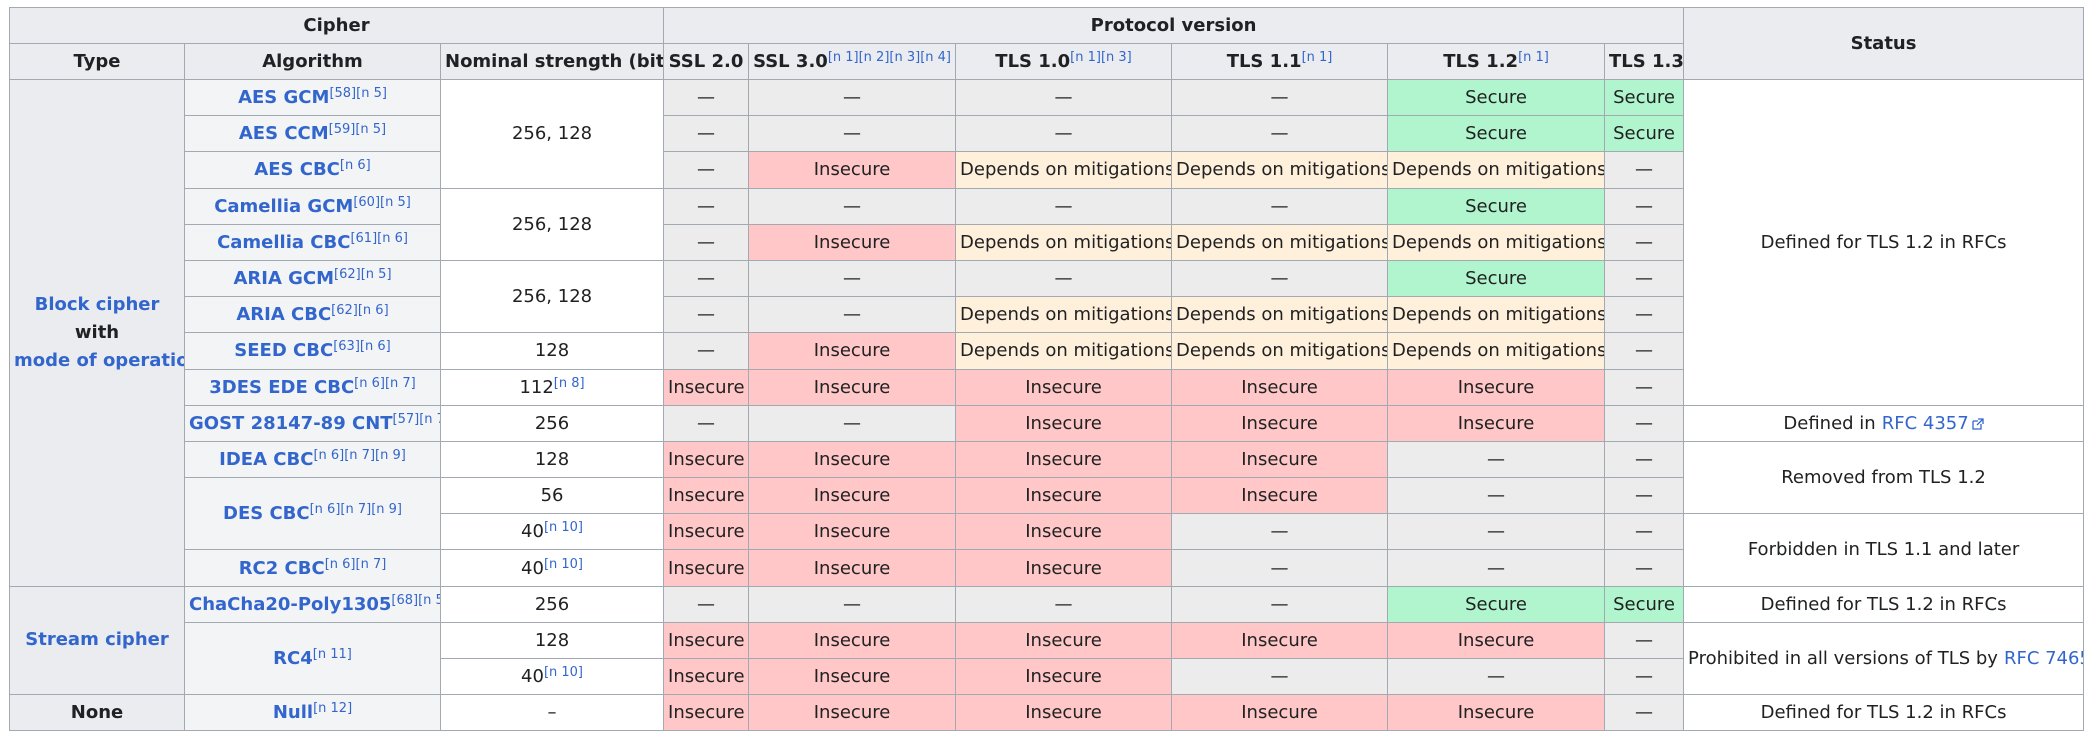 The height and width of the screenshot is (733, 2091). I want to click on algorithm-cell: ARIA GCM[62][n 5], so click(312, 278).